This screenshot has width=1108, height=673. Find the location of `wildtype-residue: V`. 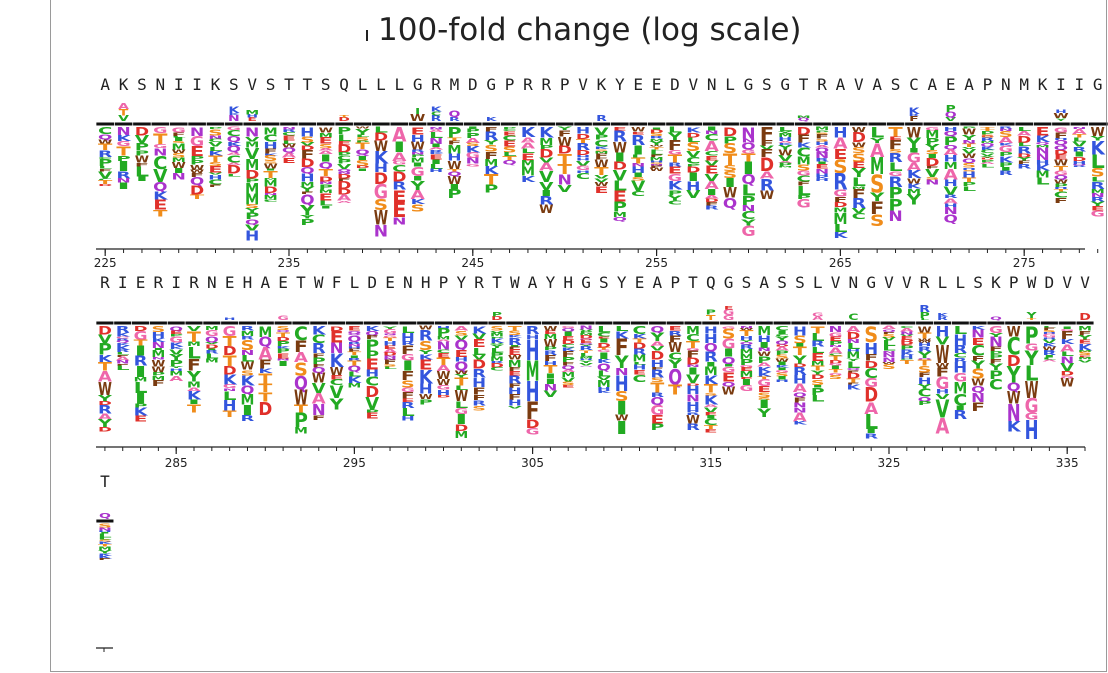

wildtype-residue: V is located at coordinates (1085, 282).